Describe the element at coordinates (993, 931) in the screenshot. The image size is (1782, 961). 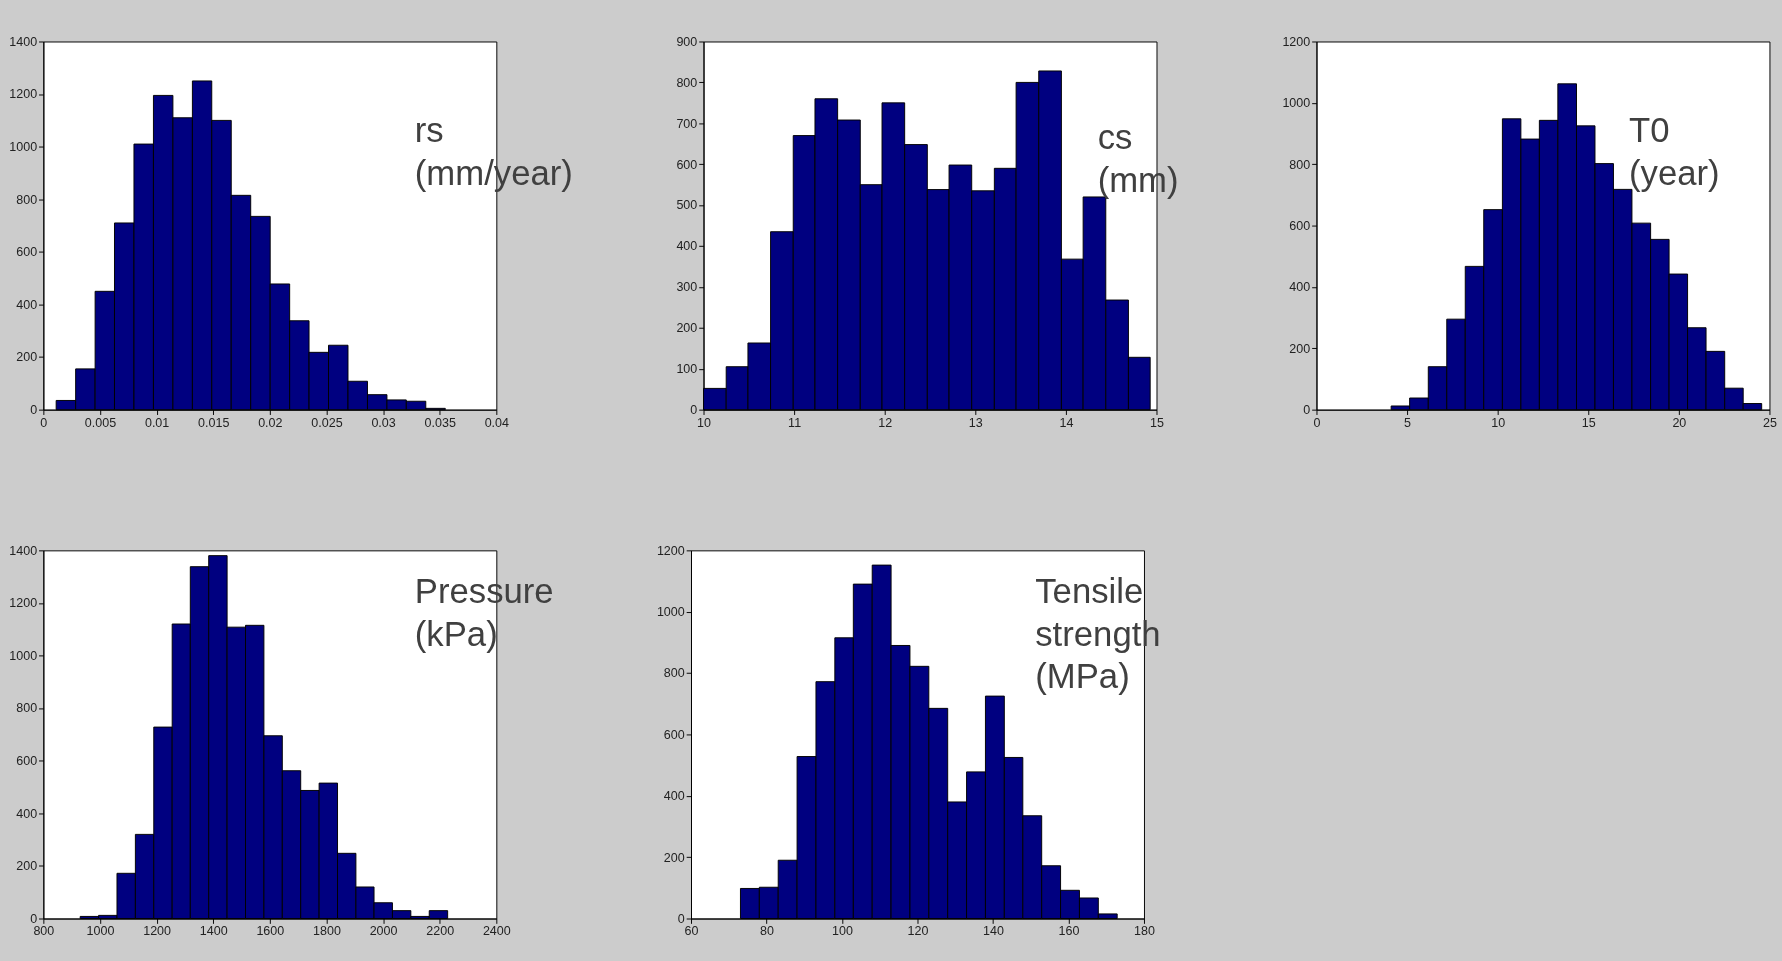
I see `x-tick-label: 140` at that location.